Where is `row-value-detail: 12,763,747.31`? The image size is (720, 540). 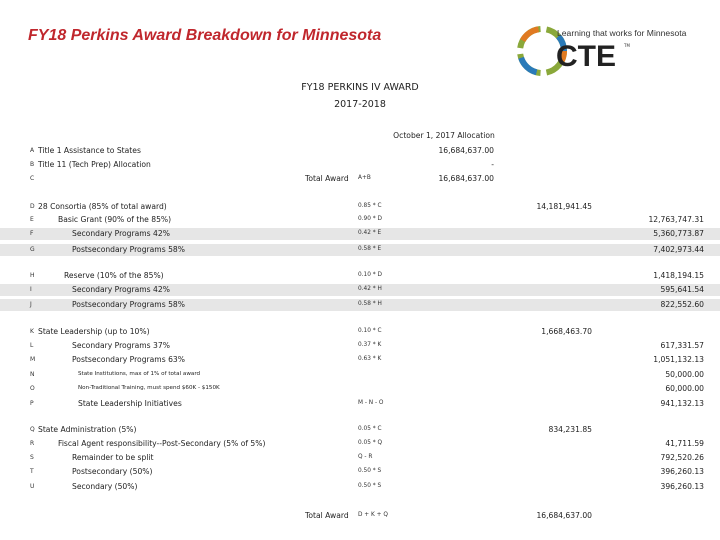
row-value-detail: 12,763,747.31 is located at coordinates (676, 219).